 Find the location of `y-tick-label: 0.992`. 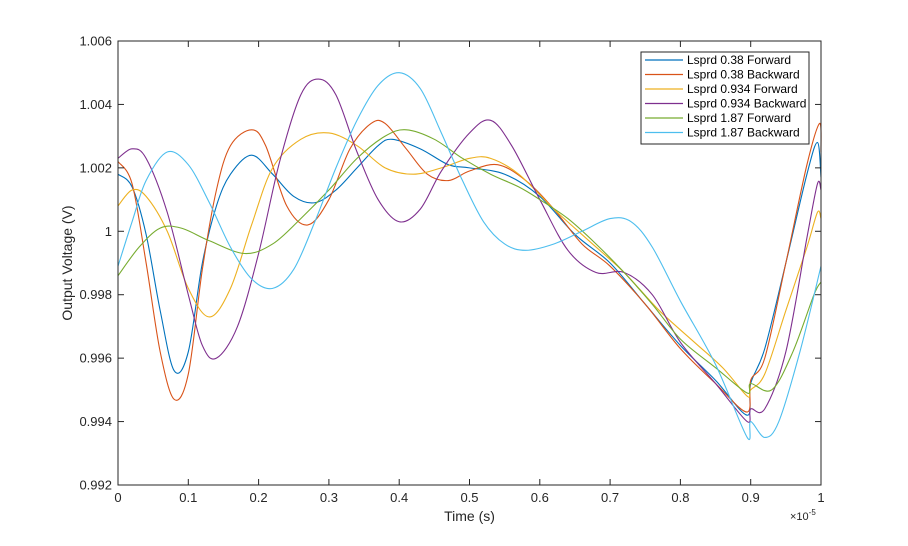

y-tick-label: 0.992 is located at coordinates (95, 485).